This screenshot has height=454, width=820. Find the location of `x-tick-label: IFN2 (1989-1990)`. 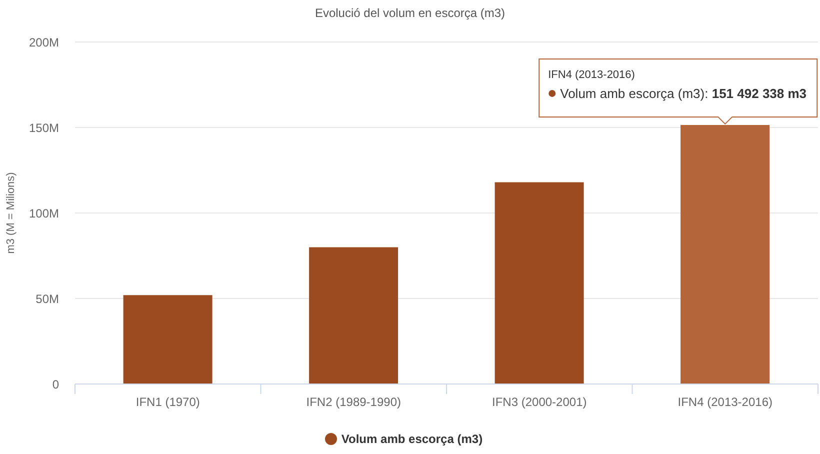

x-tick-label: IFN2 (1989-1990) is located at coordinates (353, 402).